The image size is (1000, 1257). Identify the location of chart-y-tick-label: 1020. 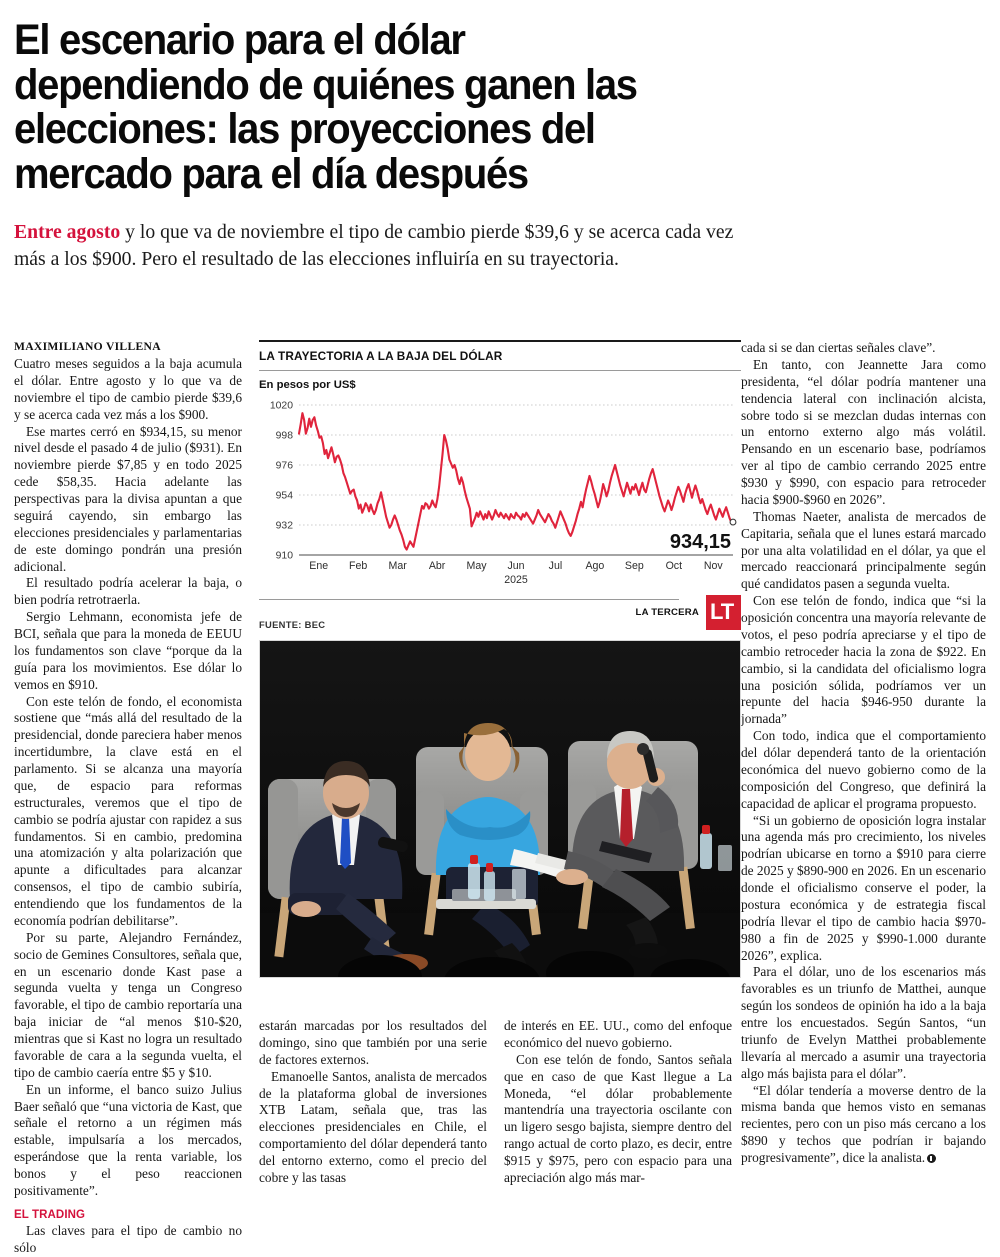
(281, 406).